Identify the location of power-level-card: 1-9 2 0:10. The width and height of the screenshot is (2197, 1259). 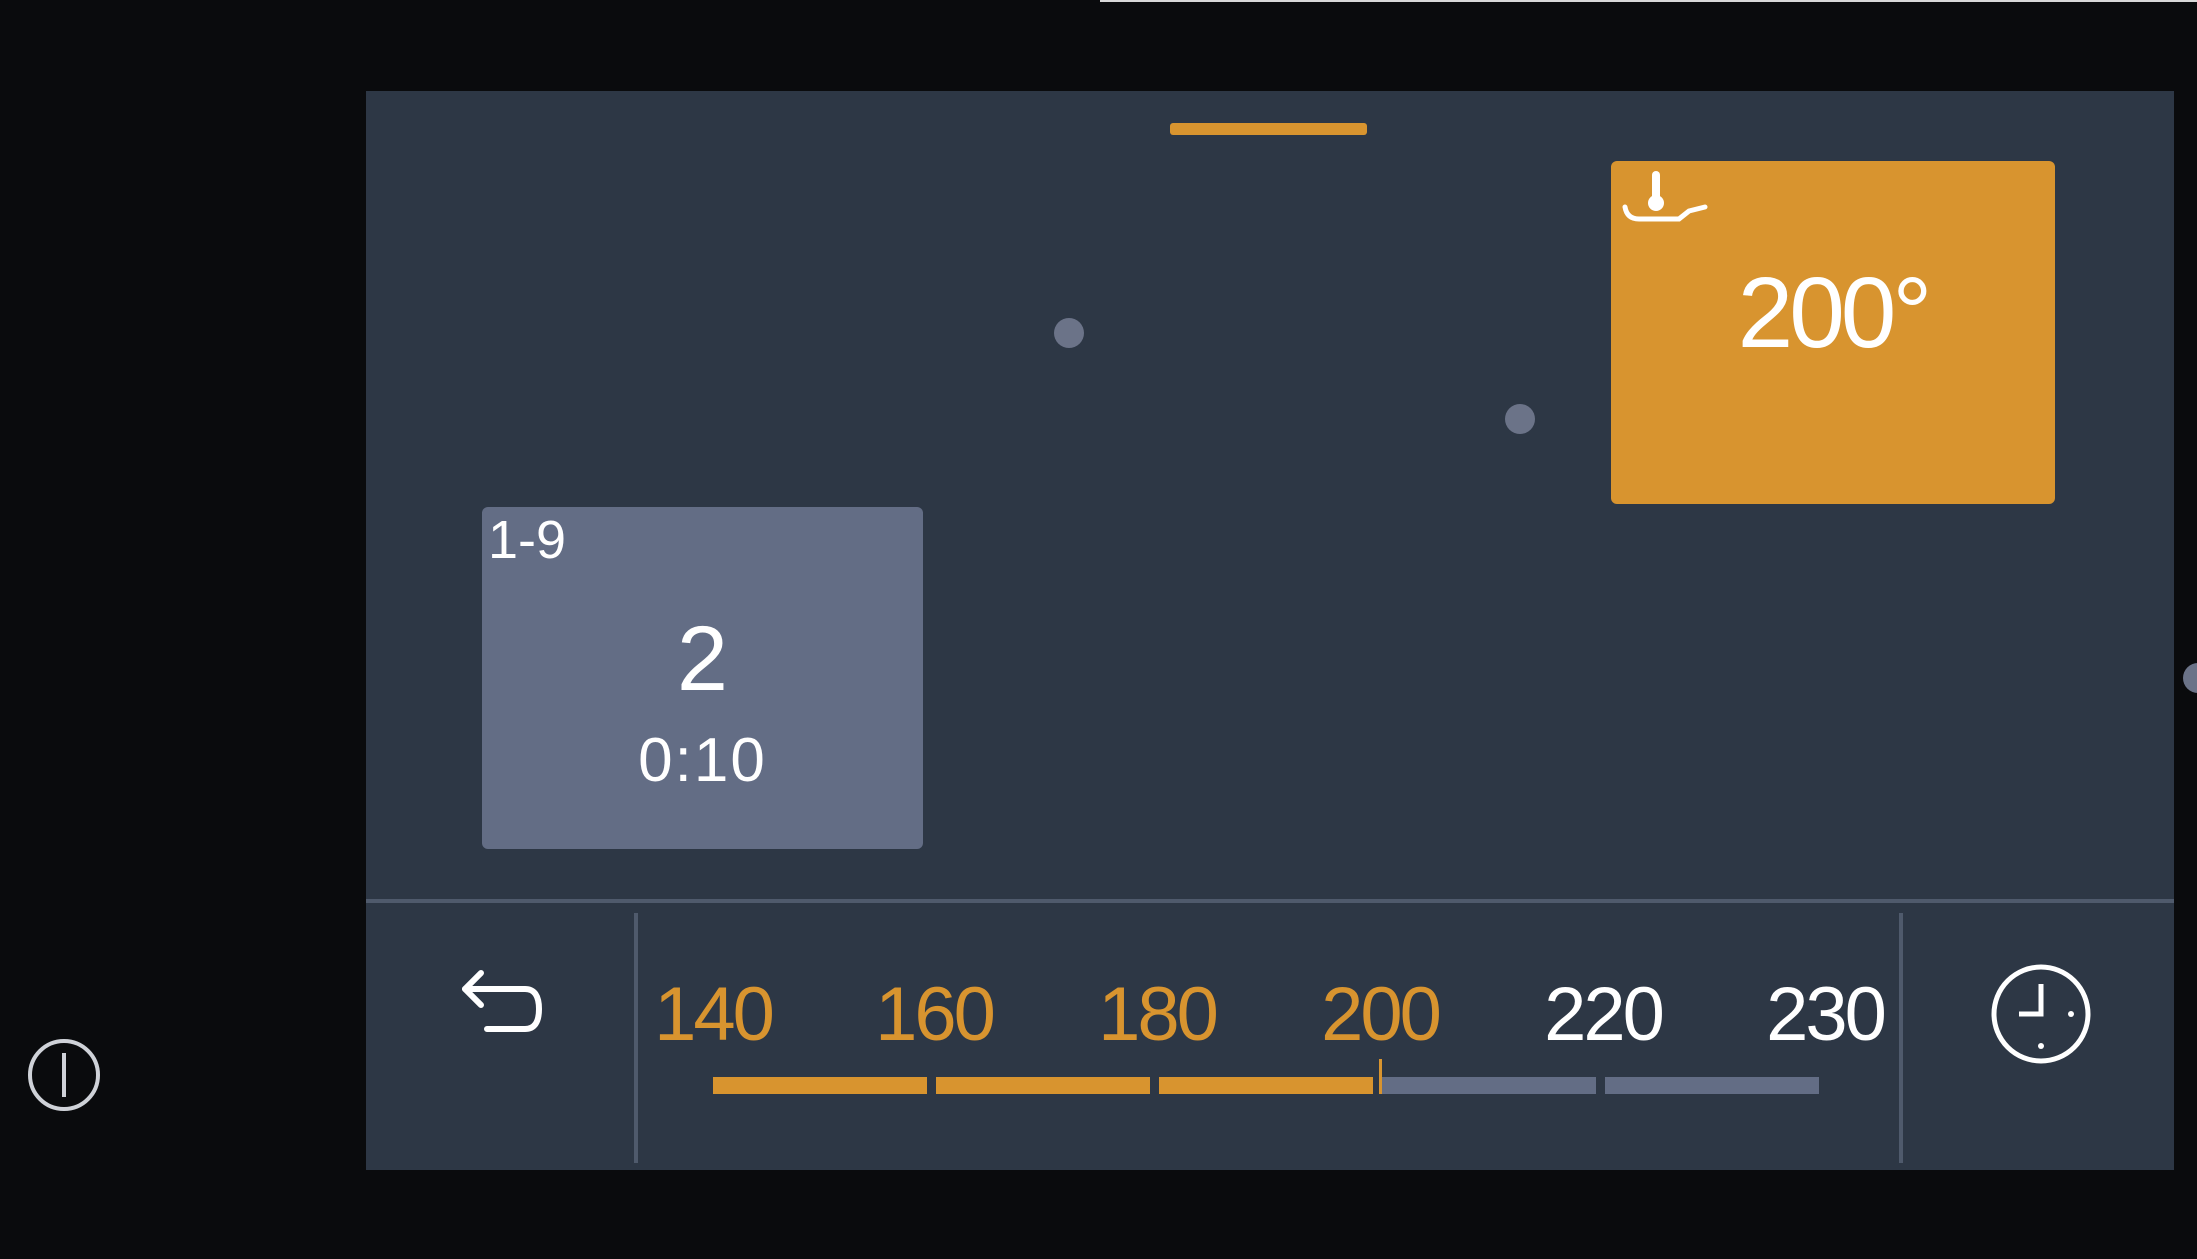
(702, 678).